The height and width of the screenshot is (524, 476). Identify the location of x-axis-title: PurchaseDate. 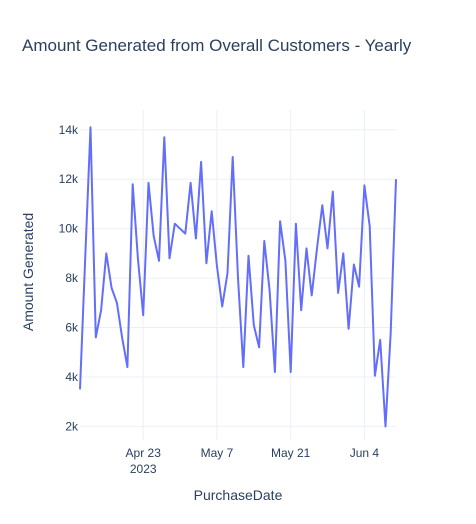
(238, 495).